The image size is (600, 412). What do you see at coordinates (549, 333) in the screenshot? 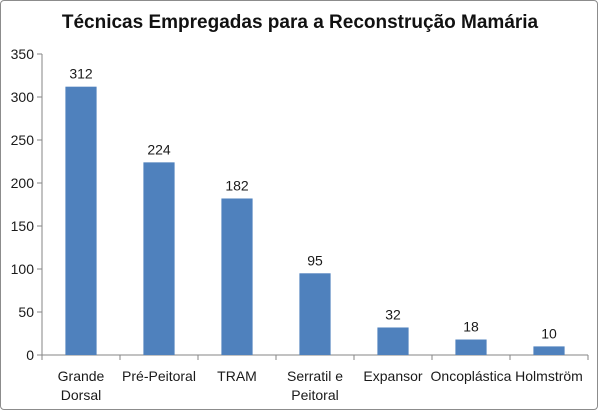
I see `data-label: 10` at bounding box center [549, 333].